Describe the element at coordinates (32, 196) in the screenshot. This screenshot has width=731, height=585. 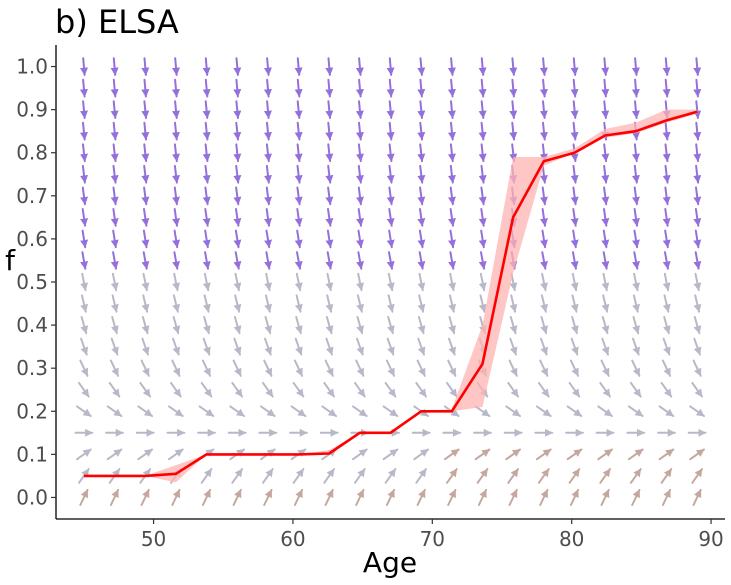
I see `y-tick-label: 0.7` at that location.